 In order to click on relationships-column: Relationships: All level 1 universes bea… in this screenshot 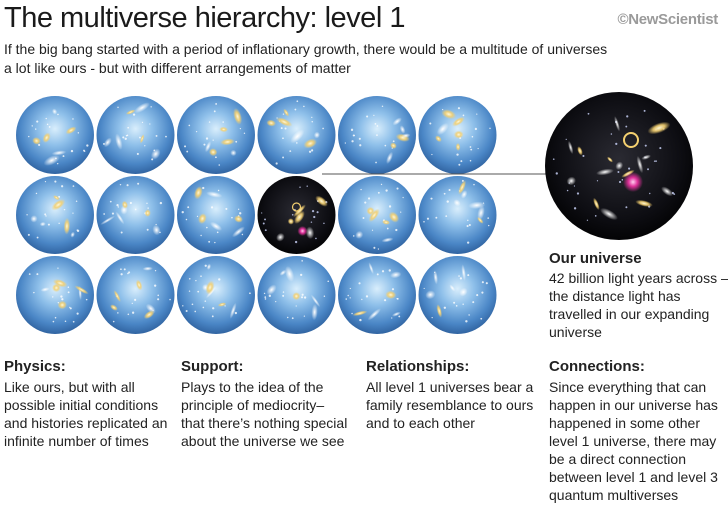, I will do `click(451, 395)`.